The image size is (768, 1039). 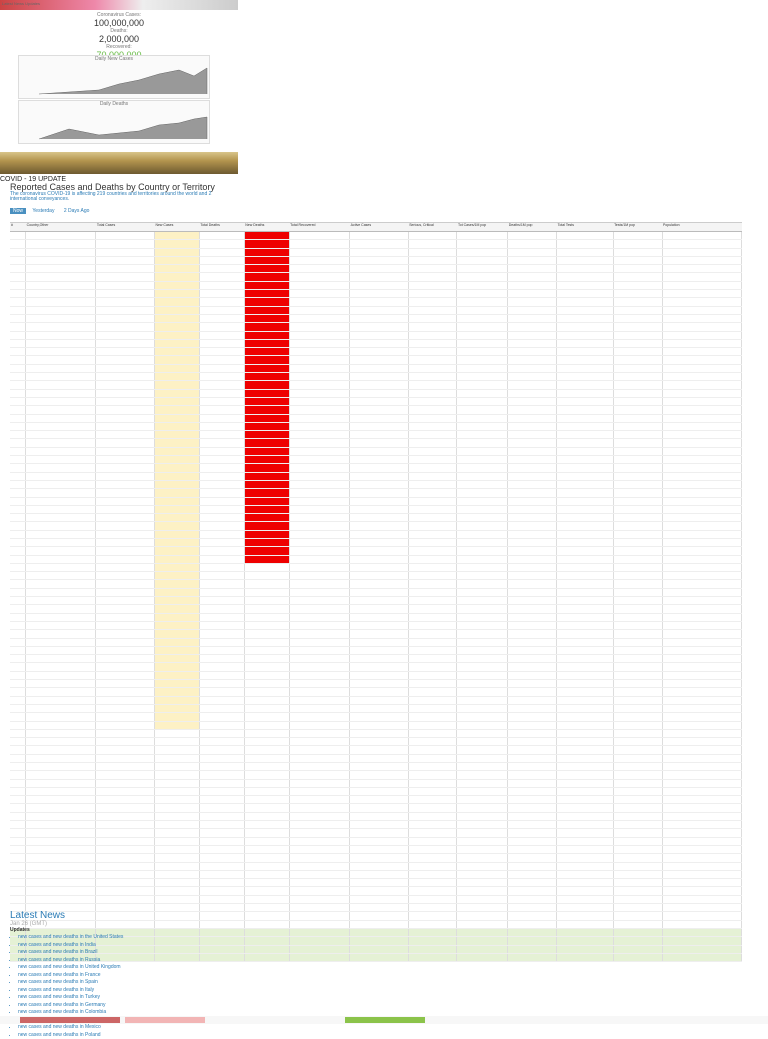 What do you see at coordinates (702, 227) in the screenshot?
I see `column-header: Population` at bounding box center [702, 227].